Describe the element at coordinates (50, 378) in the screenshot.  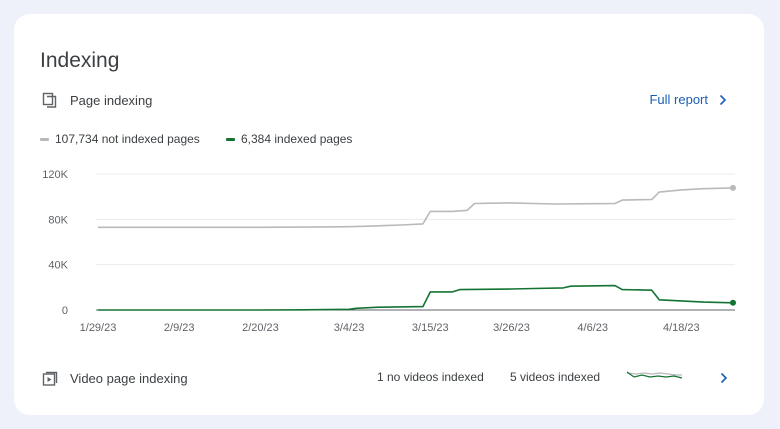
I see `video-library-icon` at that location.